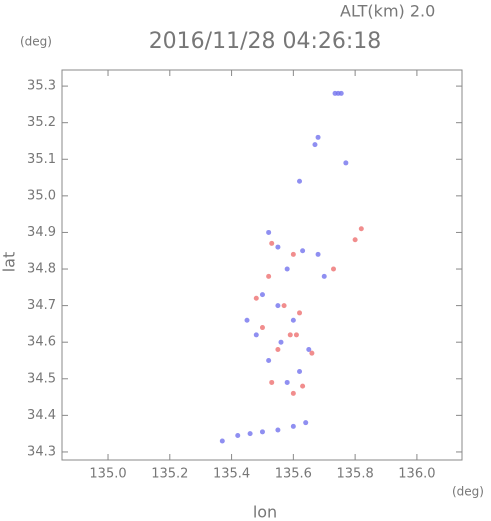  Describe the element at coordinates (468, 492) in the screenshot. I see `x-unit: (deg)` at that location.